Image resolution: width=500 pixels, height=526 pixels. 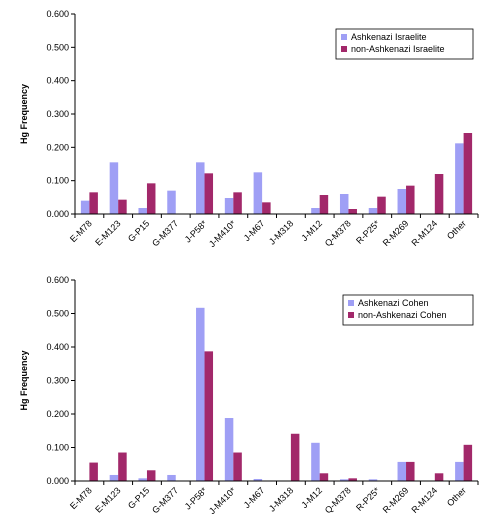 I want to click on legend-label: non-Ashkenazi Cohen, so click(x=402, y=315).